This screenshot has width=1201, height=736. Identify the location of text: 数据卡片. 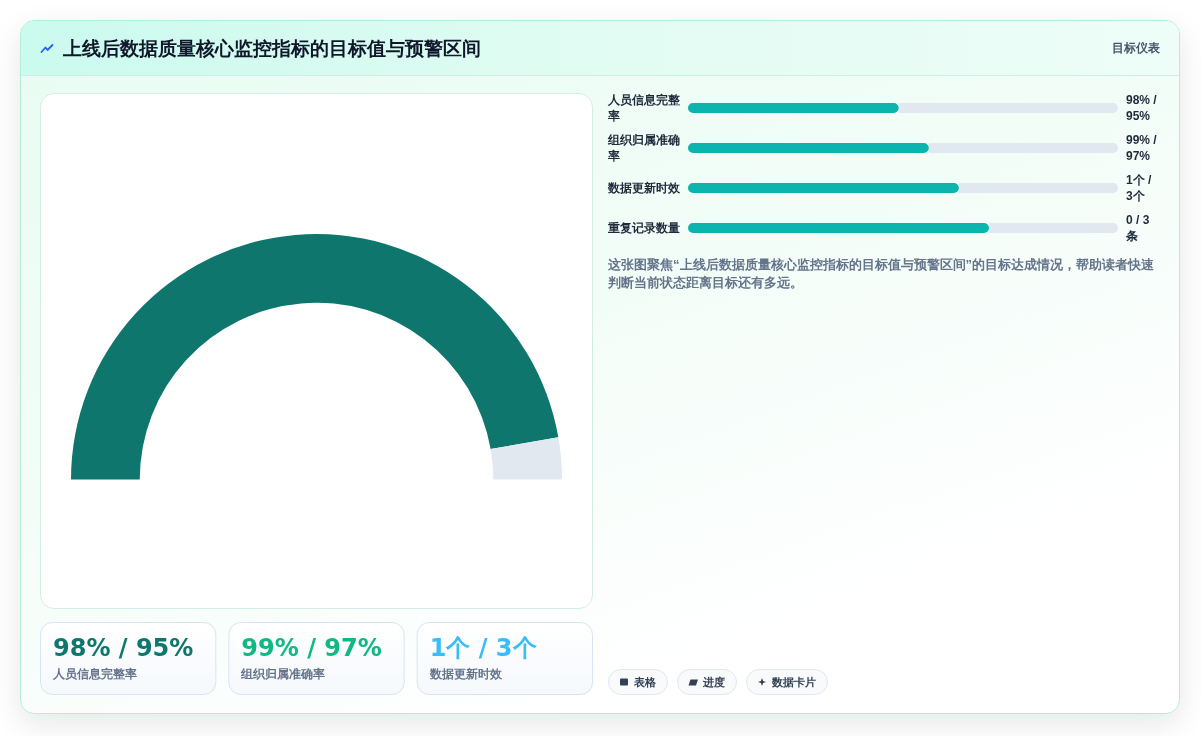
(794, 682).